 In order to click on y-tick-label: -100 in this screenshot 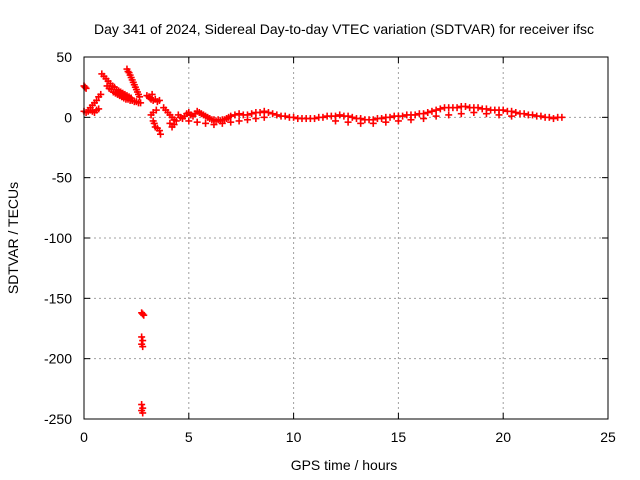, I will do `click(58, 238)`.